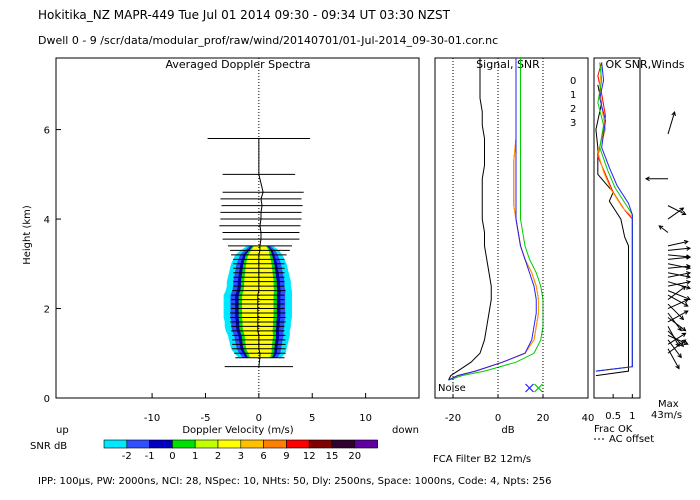  What do you see at coordinates (47, 310) in the screenshot?
I see `y-tick-label: 2` at bounding box center [47, 310].